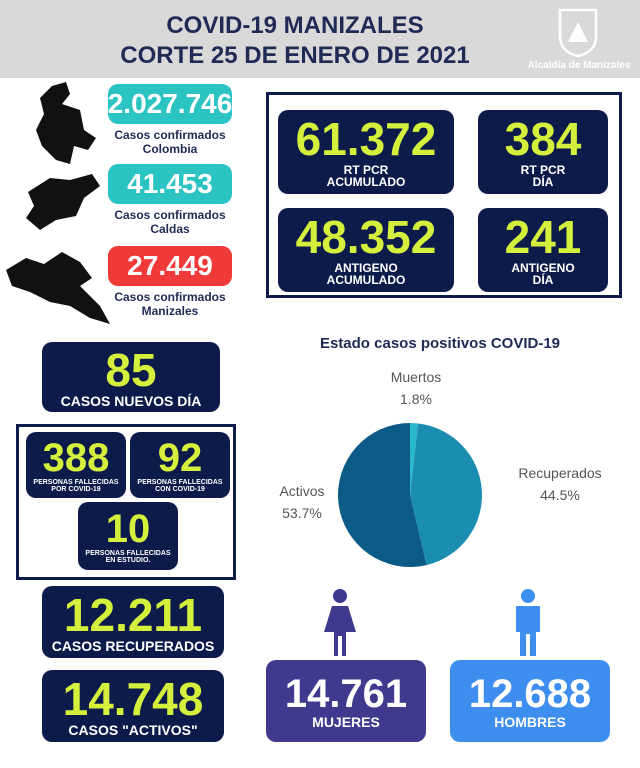 The height and width of the screenshot is (768, 640). I want to click on stat-value: 48.352, so click(366, 237).